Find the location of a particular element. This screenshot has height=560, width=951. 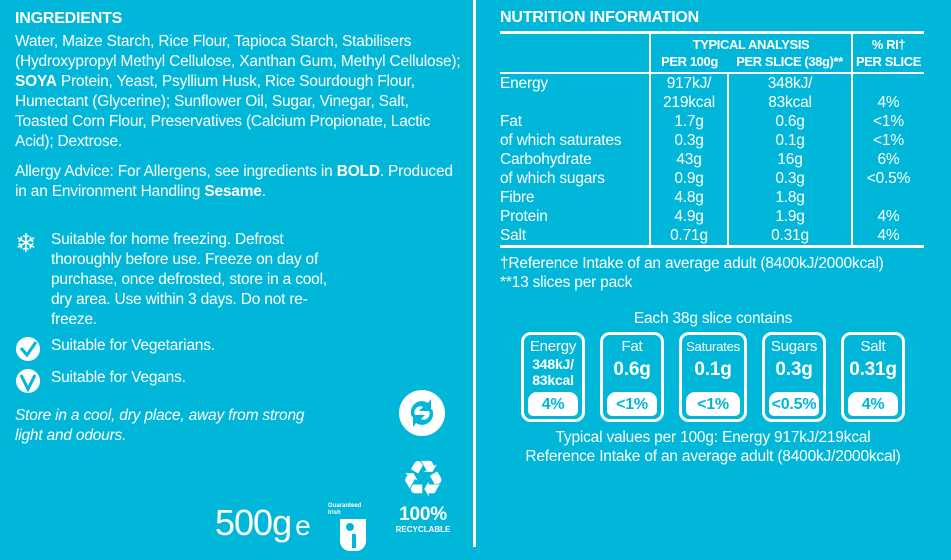

allergy-text: . Produced in an Environment Handling is located at coordinates (234, 181).